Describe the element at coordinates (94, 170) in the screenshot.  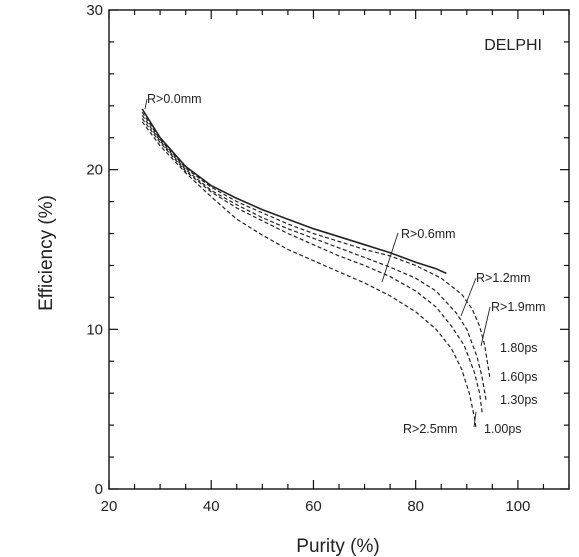
I see `y-tick-label: 20` at that location.